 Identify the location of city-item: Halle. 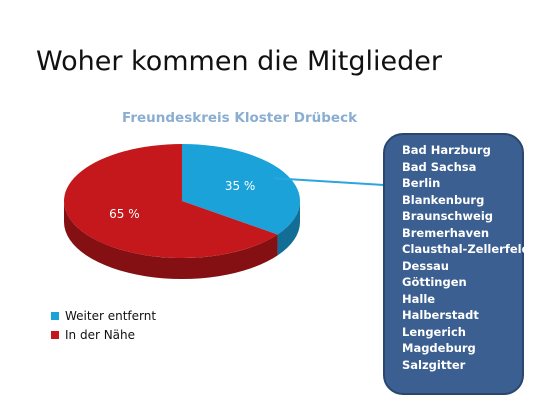
(419, 298).